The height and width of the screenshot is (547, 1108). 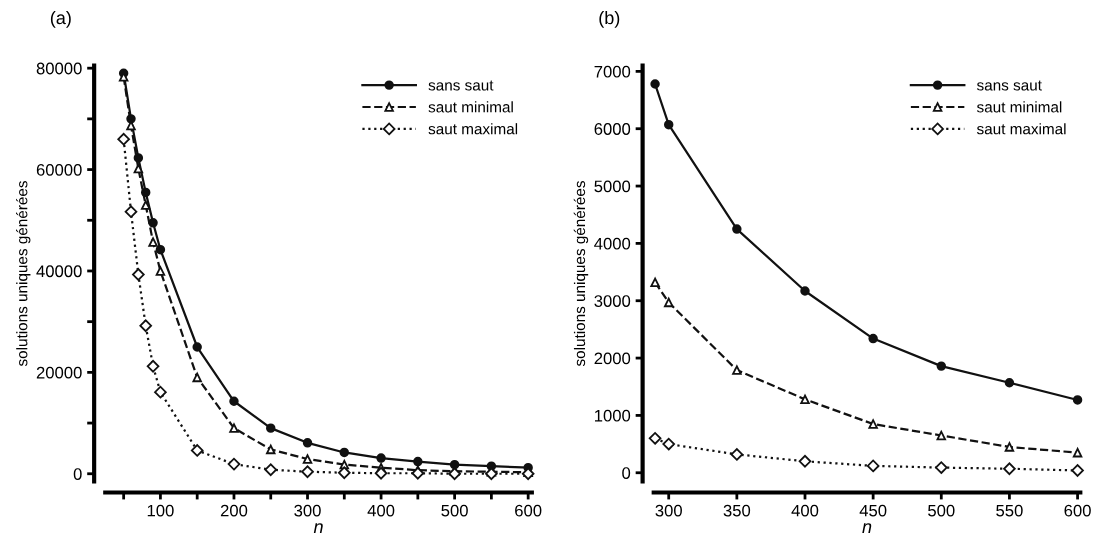 What do you see at coordinates (160, 510) in the screenshot?
I see `x-tick-label: 100` at bounding box center [160, 510].